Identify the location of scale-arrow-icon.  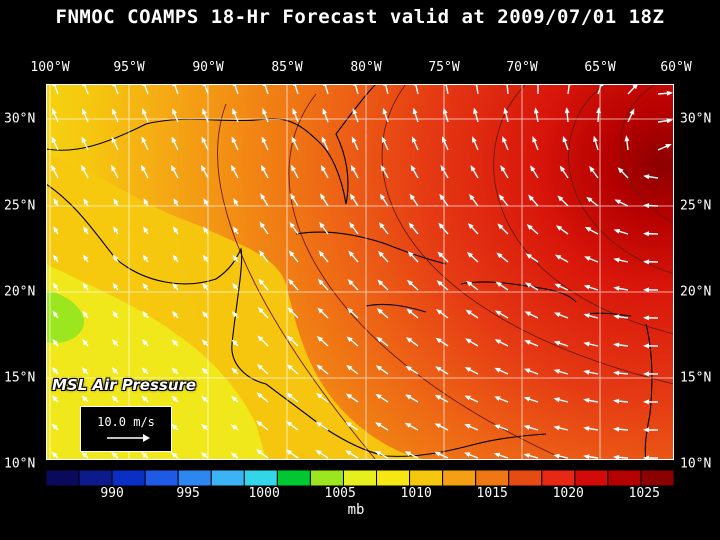
(128, 438).